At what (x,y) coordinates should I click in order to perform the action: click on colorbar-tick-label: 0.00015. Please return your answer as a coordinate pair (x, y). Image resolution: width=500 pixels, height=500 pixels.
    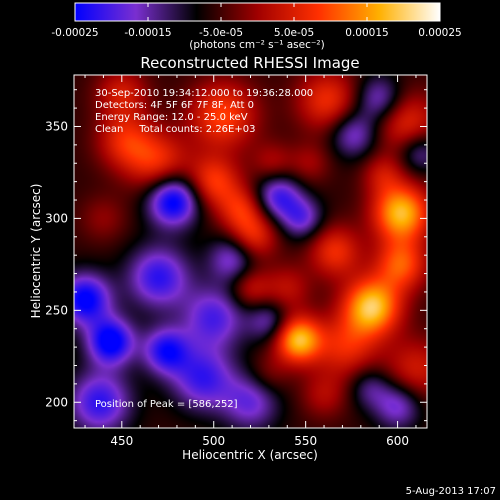
    Looking at the image, I should click on (366, 33).